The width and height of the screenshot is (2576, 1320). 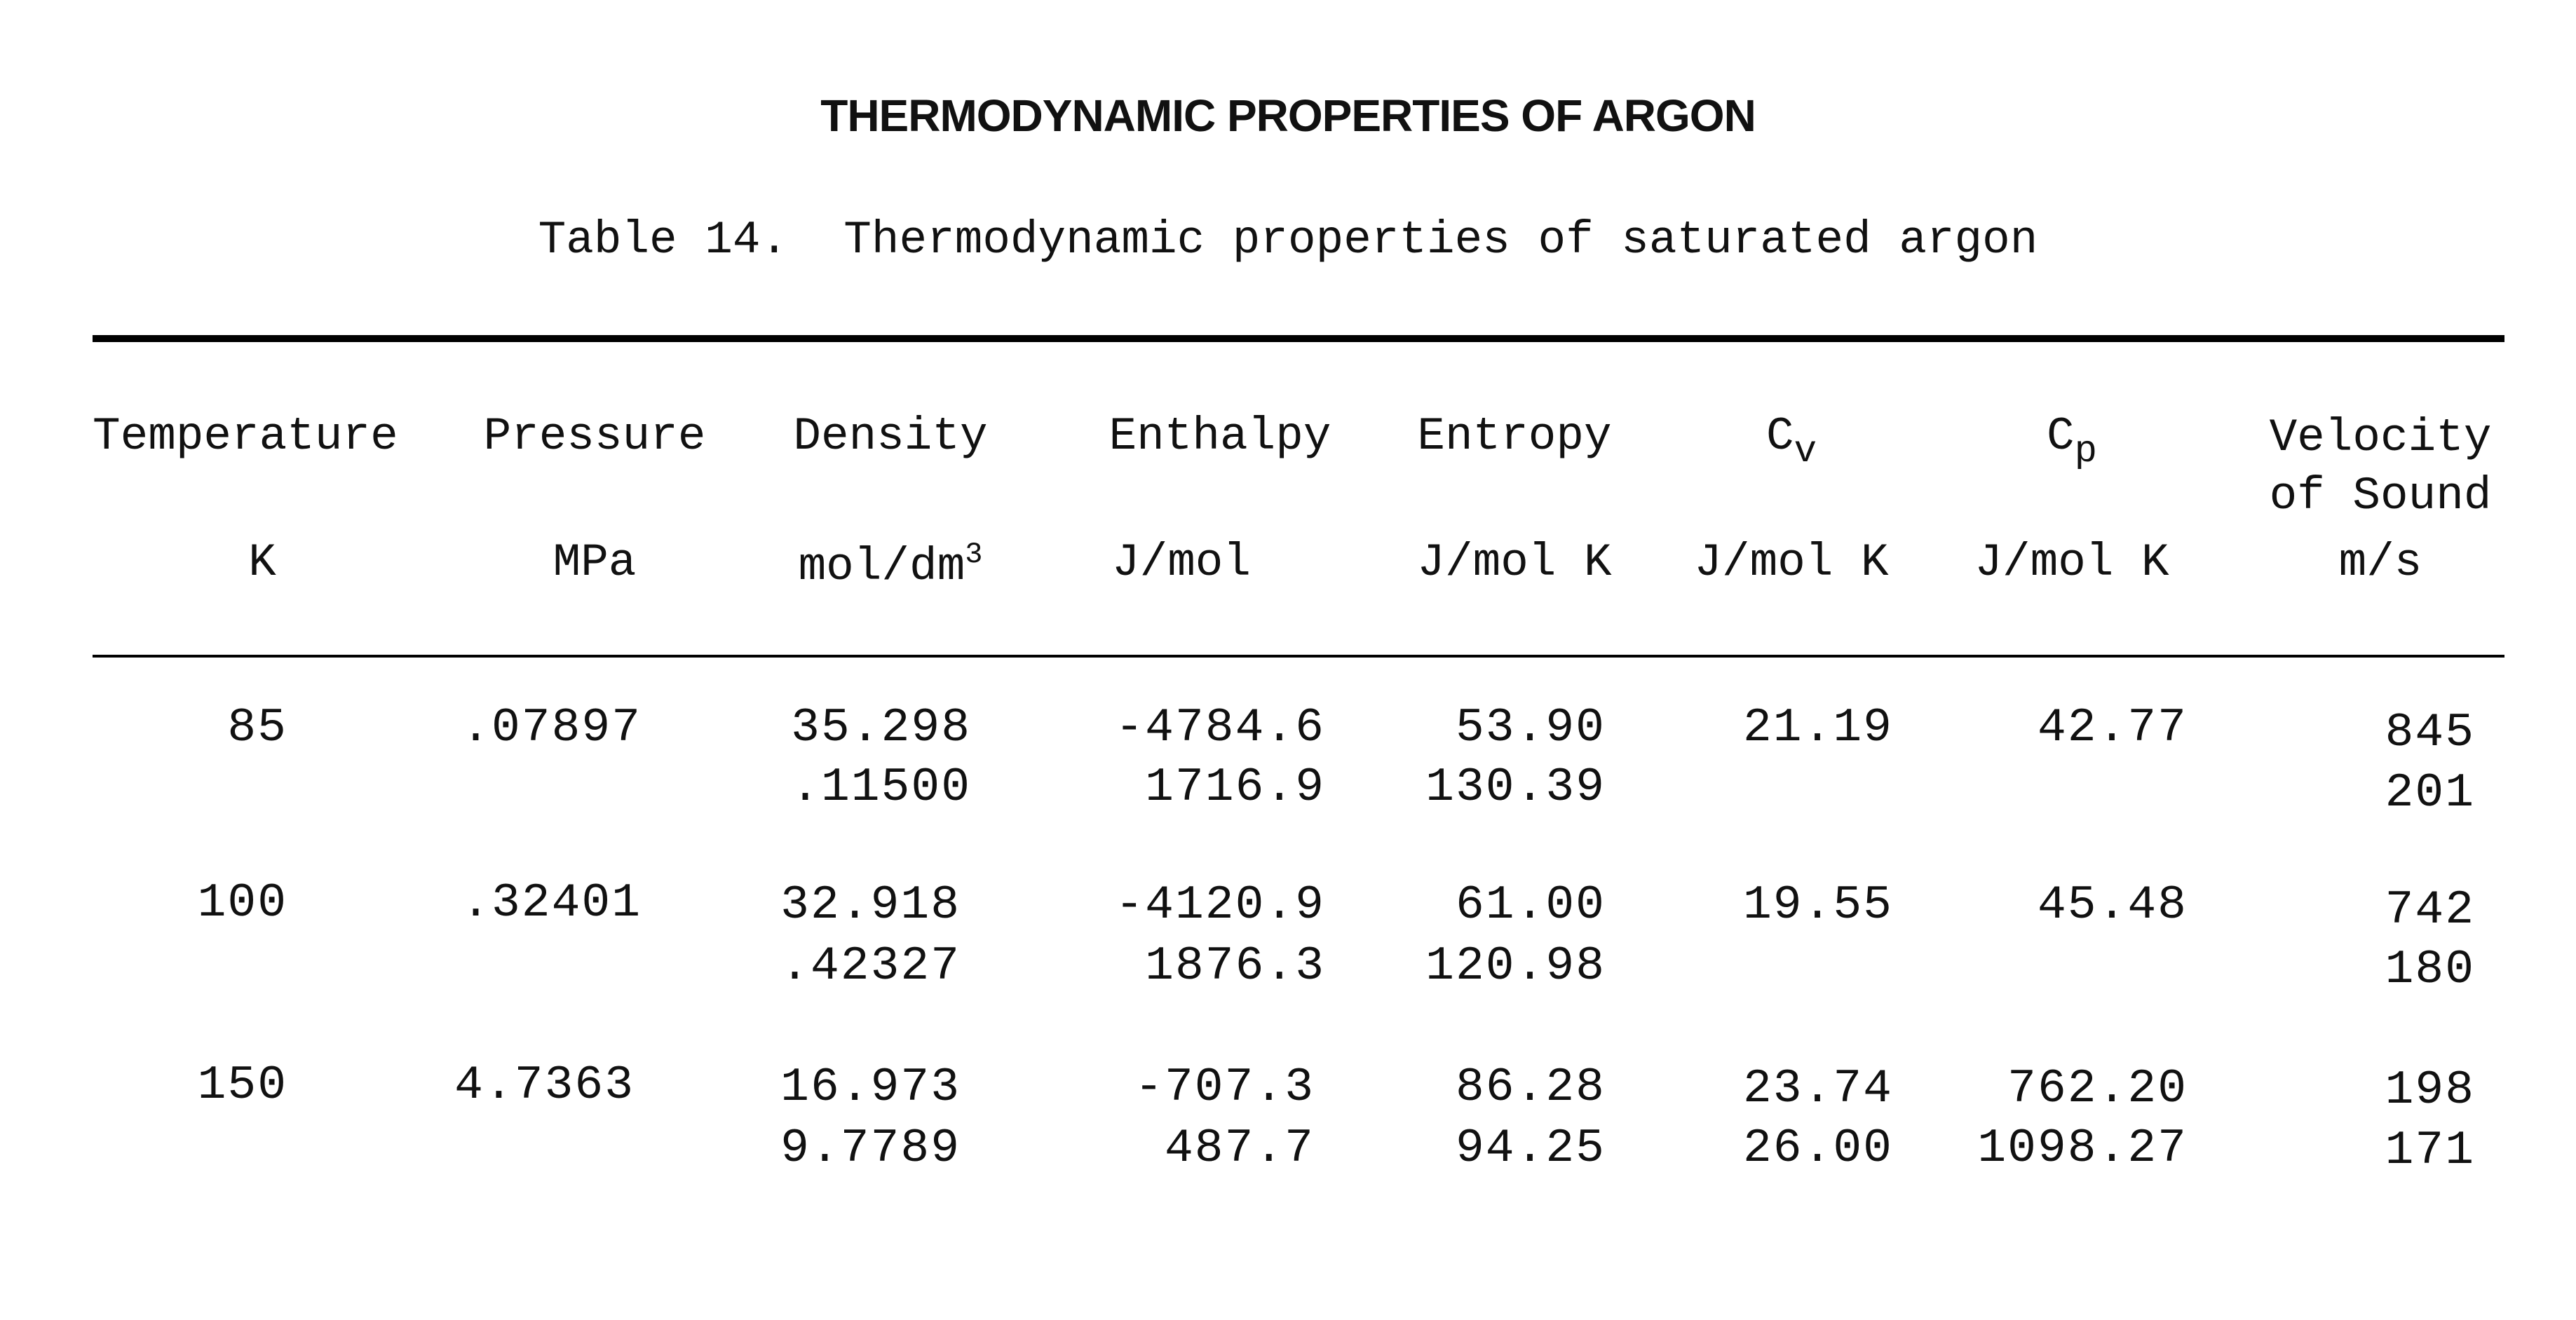 What do you see at coordinates (881, 788) in the screenshot?
I see `cell-density-vapor: .11500` at bounding box center [881, 788].